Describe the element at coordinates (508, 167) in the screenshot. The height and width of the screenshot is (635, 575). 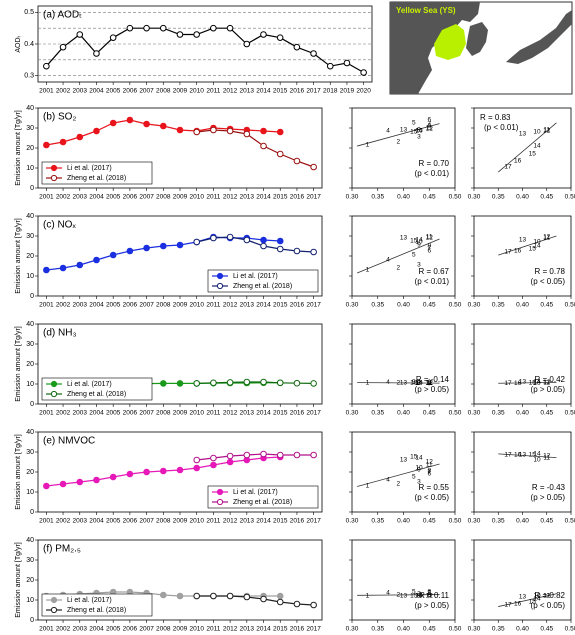
I see `scatter-point: 17` at that location.